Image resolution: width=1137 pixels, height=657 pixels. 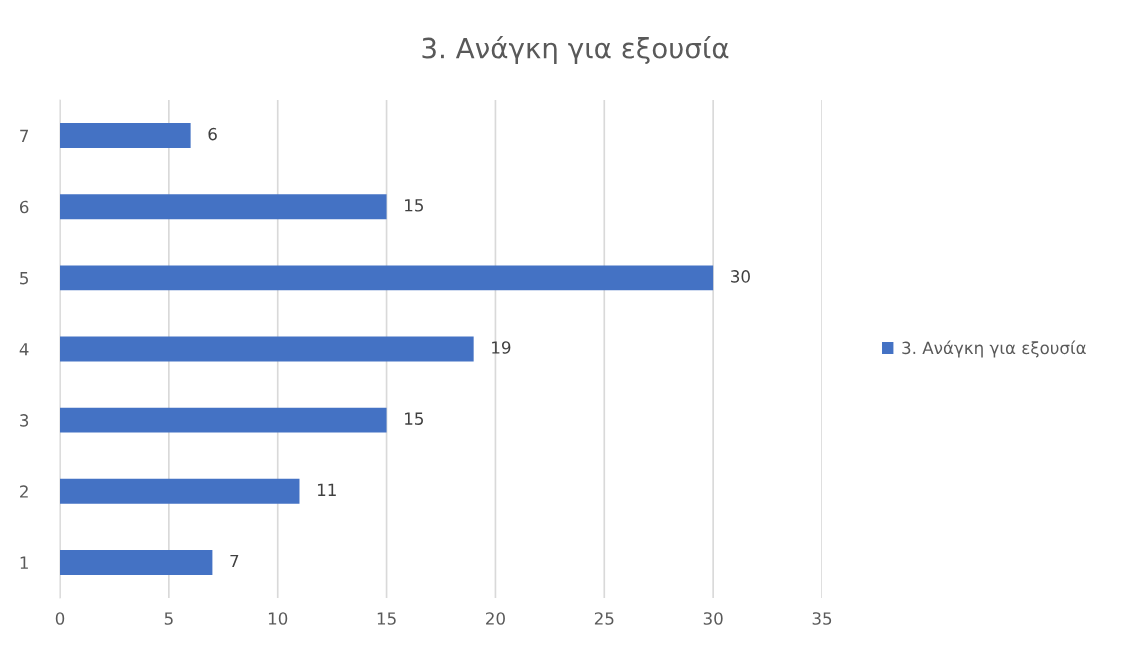 What do you see at coordinates (740, 276) in the screenshot?
I see `data-label: 30` at bounding box center [740, 276].